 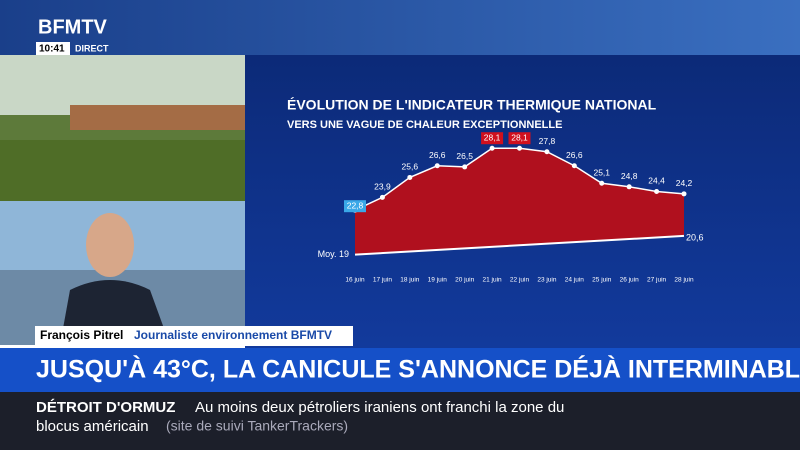 What do you see at coordinates (465, 280) in the screenshot?
I see `x-tick-label: 20 juin` at bounding box center [465, 280].